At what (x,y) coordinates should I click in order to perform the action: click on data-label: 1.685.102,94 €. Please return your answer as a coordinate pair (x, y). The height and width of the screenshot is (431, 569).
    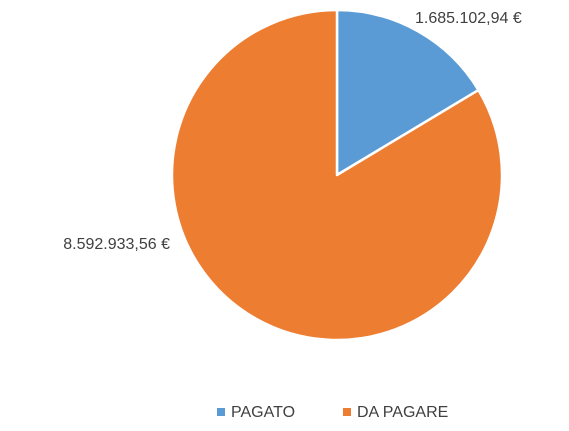
    Looking at the image, I should click on (468, 18).